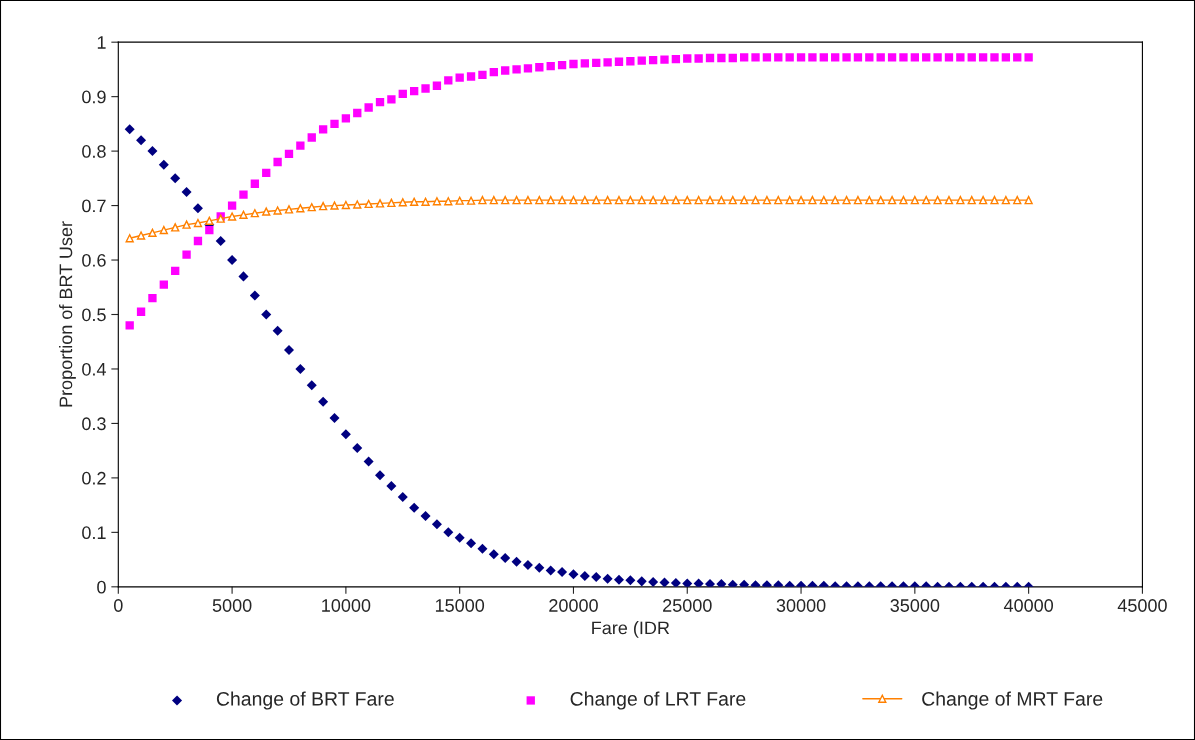  Describe the element at coordinates (573, 605) in the screenshot. I see `x-tick-label: 20000` at that location.